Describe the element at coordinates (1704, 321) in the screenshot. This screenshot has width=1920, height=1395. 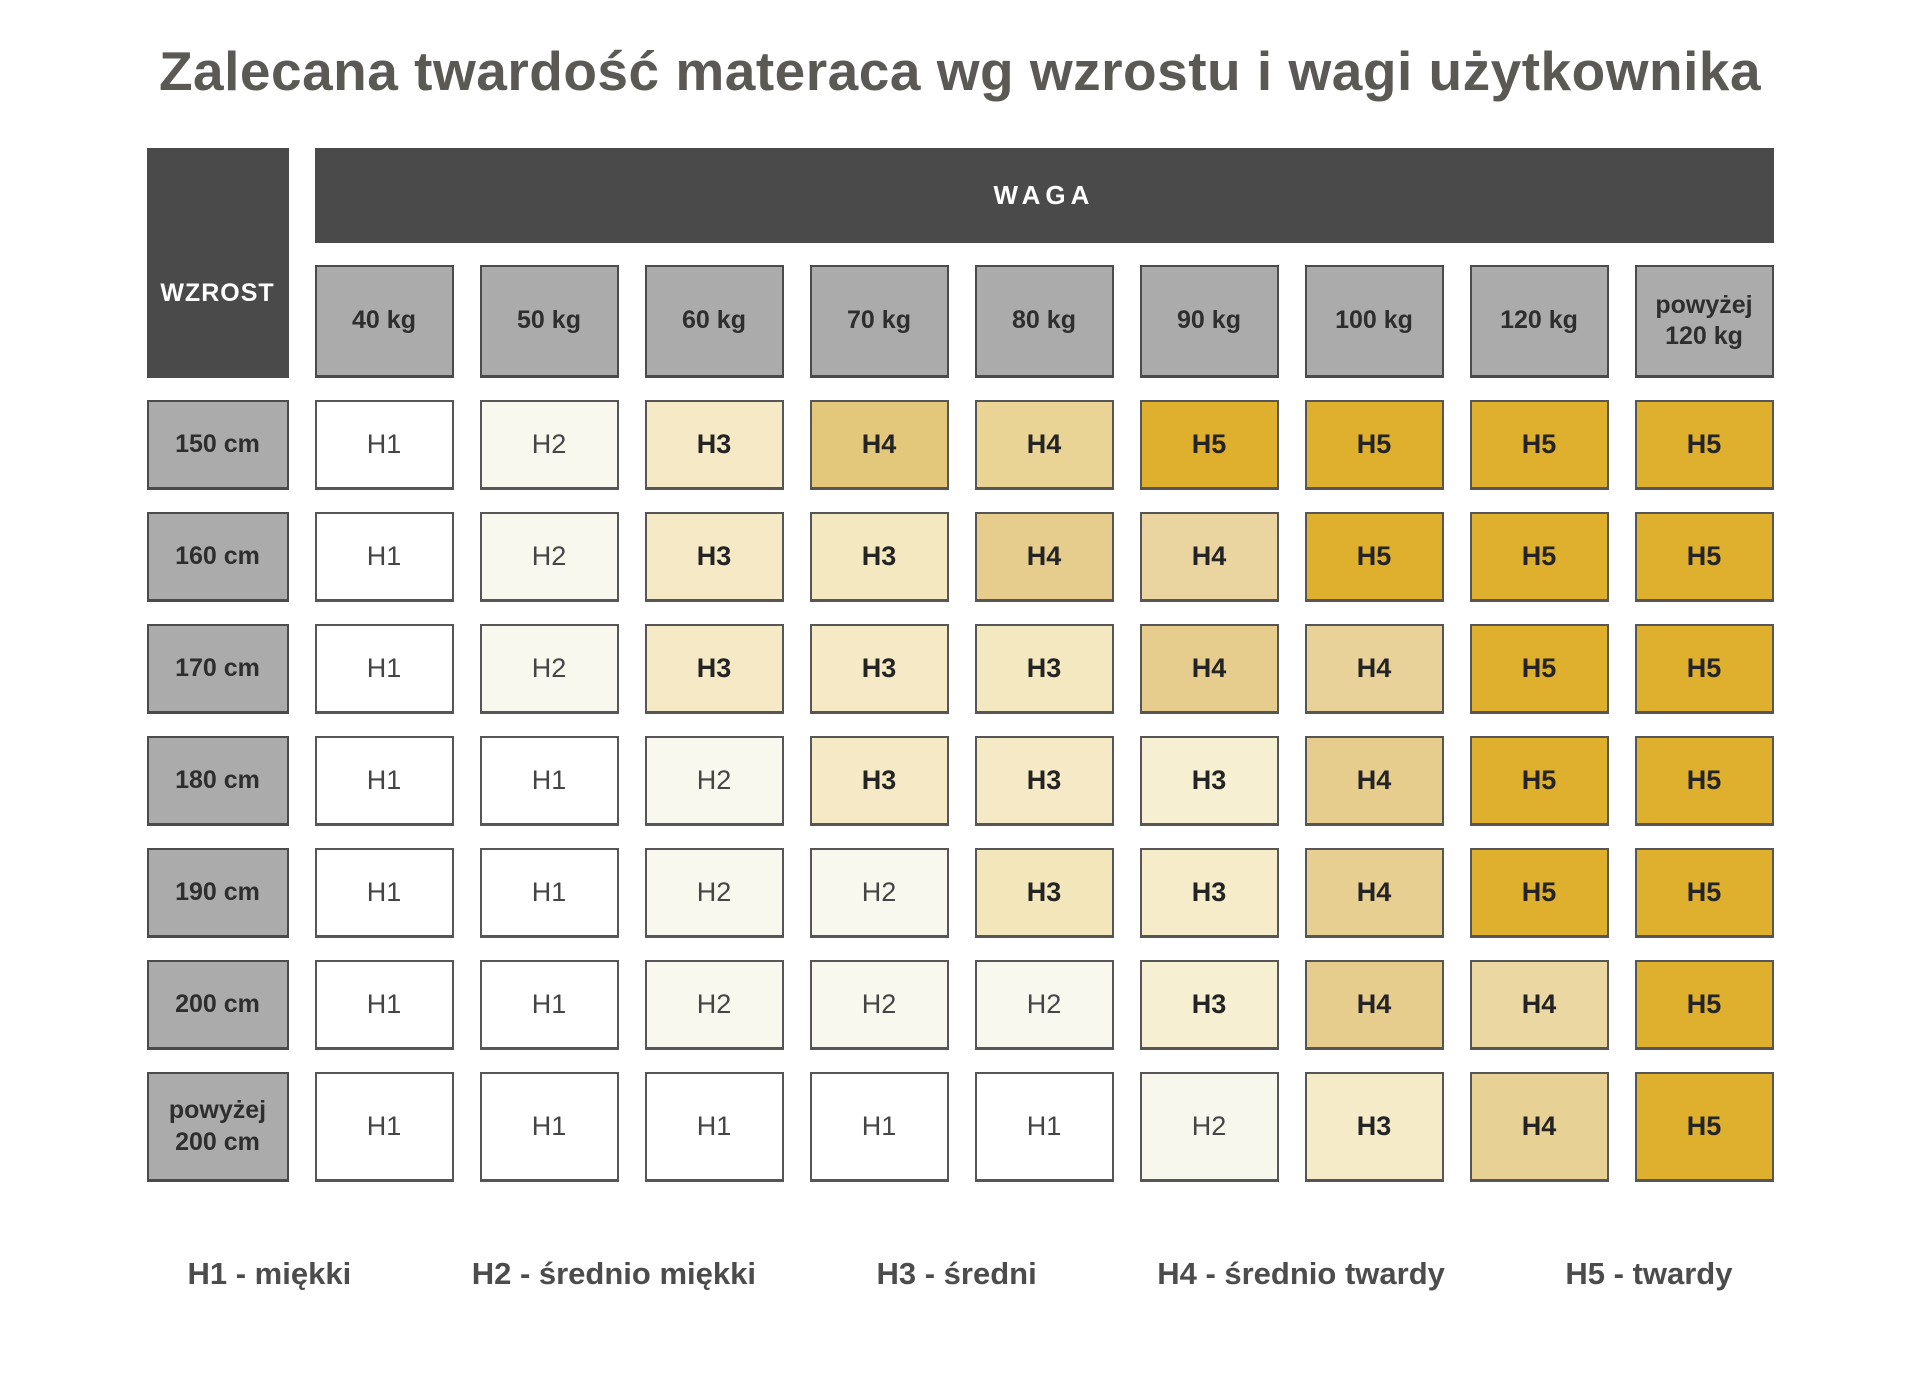
I see `col-header: powyżej 120 kg` at that location.